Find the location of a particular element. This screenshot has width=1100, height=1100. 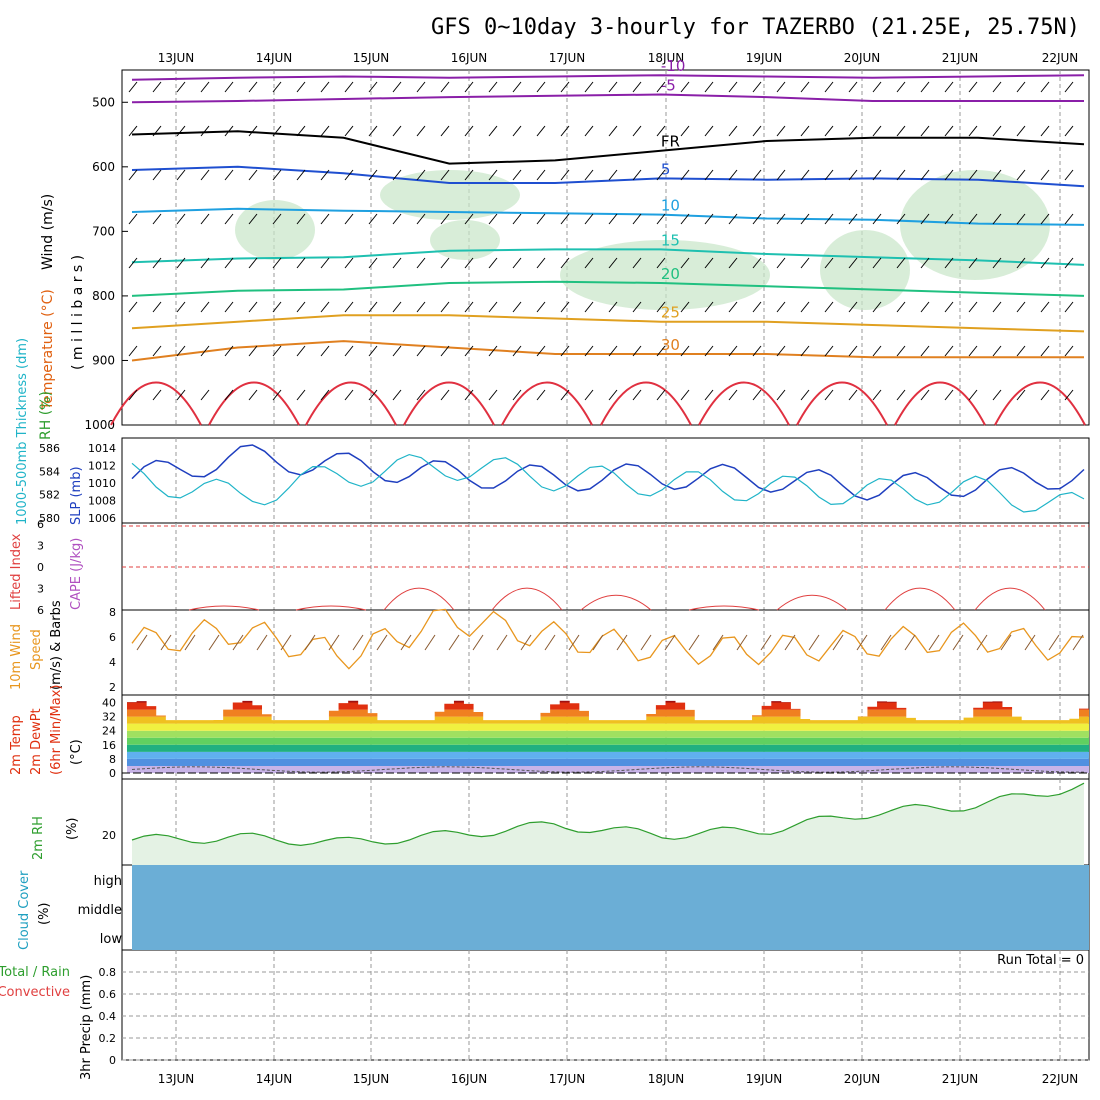

top-day-label: 17JUN is located at coordinates (567, 58).